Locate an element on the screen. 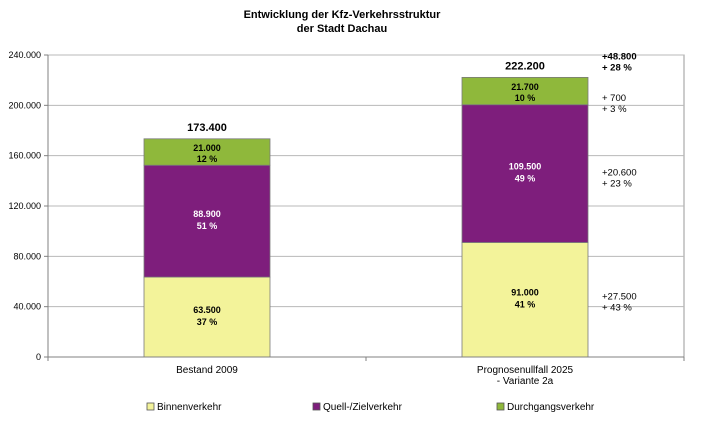 The height and width of the screenshot is (427, 705). bar-value-label: 21.700 is located at coordinates (525, 87).